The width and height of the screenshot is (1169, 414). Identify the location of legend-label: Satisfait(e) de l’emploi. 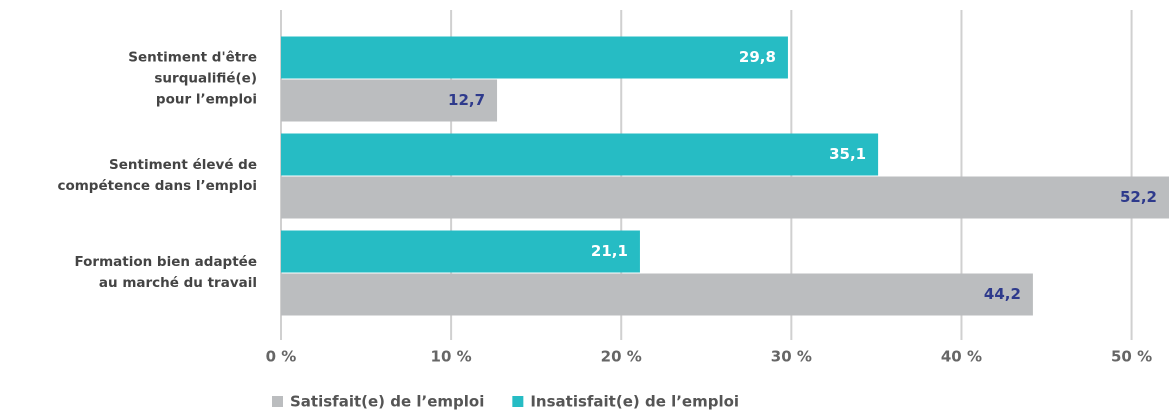
(387, 402).